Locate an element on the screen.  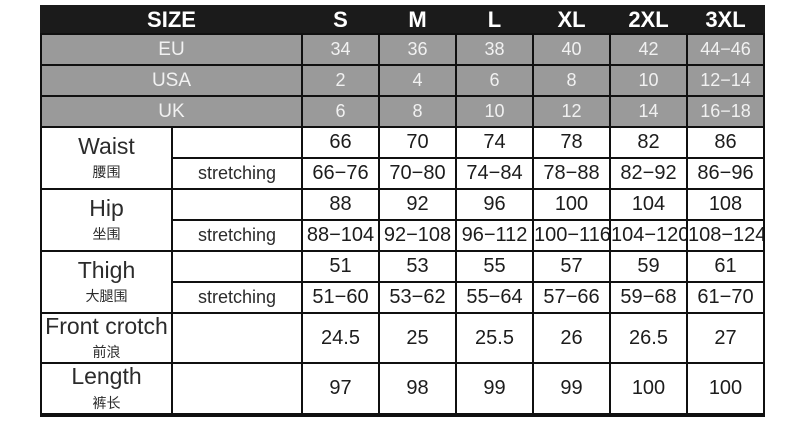
uk-row: UK 6 8 10 12 14 16−18 is located at coordinates (402, 111).